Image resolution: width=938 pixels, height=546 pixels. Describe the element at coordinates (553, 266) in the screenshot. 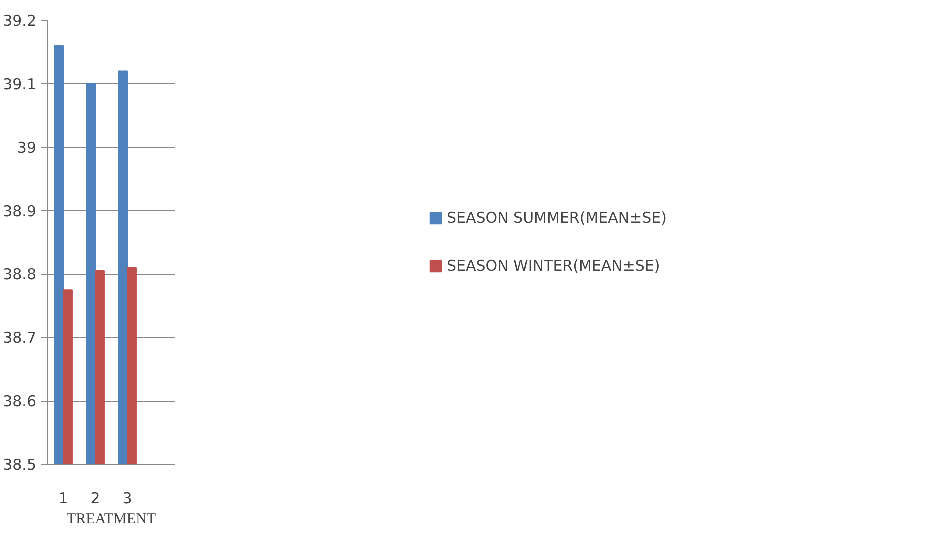

I see `legend-label: SEASON WINTER(MEAN±SE)` at that location.